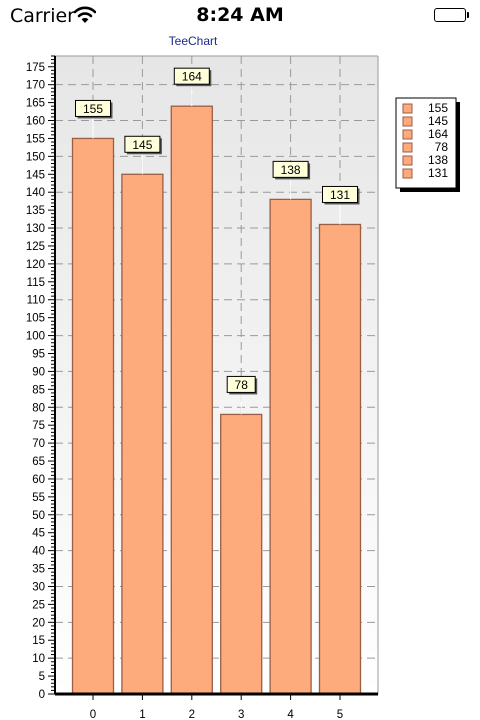 Image resolution: width=480 pixels, height=720 pixels. I want to click on legend-label: 78, so click(442, 147).